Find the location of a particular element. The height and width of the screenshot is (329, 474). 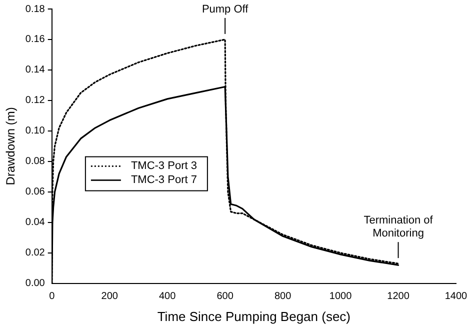

x-tick-label: 1000 is located at coordinates (340, 296).